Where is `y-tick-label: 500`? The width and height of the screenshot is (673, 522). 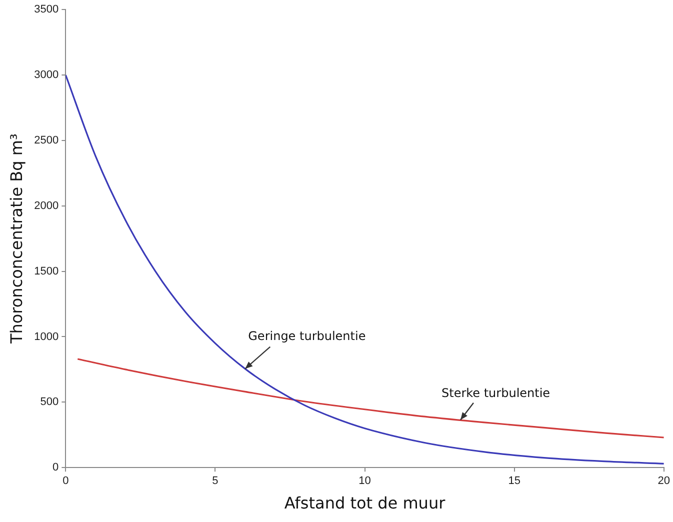
y-tick-label: 500 is located at coordinates (49, 402).